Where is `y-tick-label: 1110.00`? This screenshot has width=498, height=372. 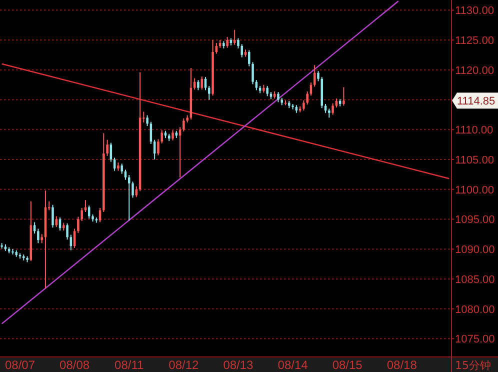
y-tick-label: 1110.00 is located at coordinates (474, 130).